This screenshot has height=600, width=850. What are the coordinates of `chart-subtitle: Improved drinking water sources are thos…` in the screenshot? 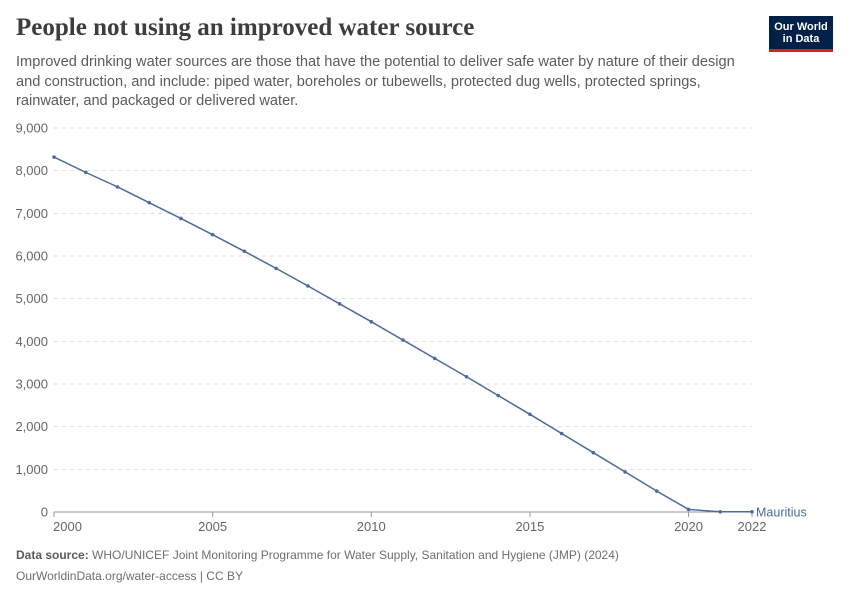 It's located at (375, 81).